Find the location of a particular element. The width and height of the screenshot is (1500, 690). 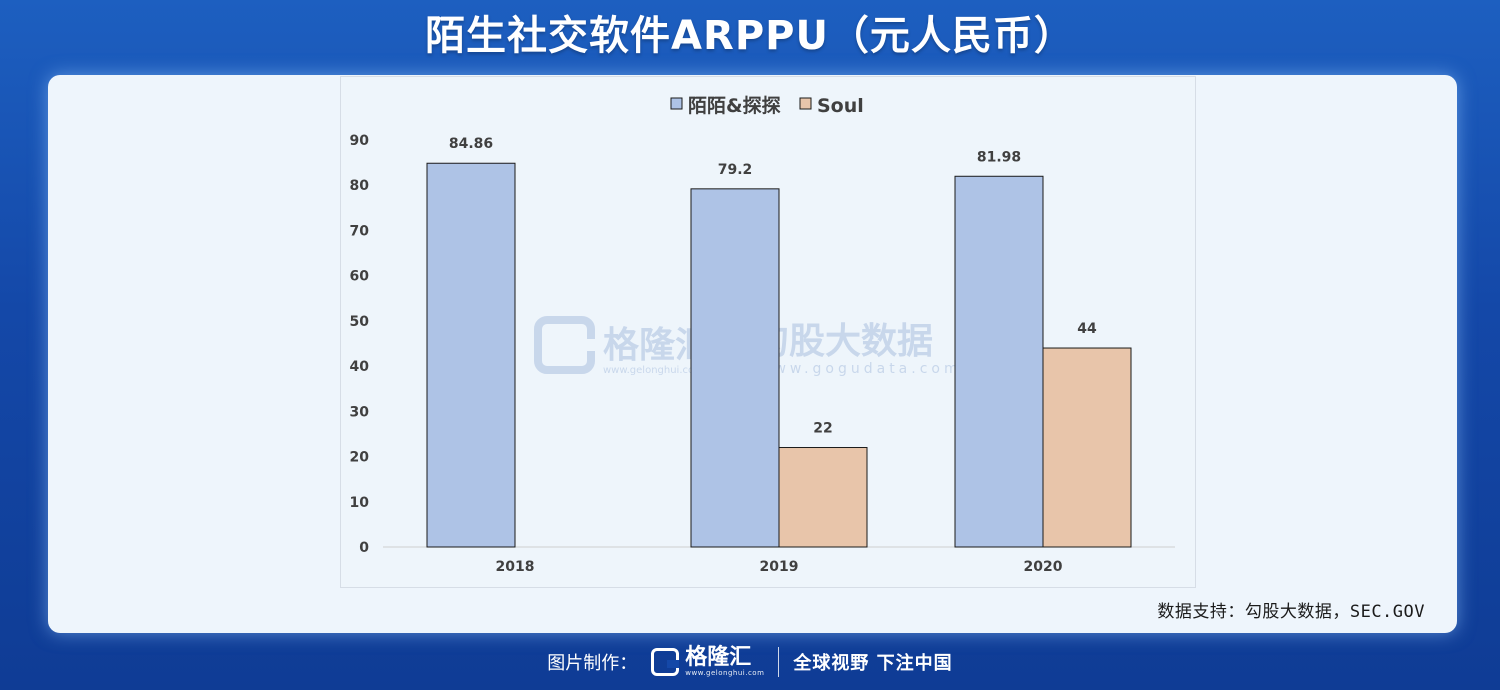

footer: 图片制作： 格隆汇 www.gelonghui.com 全球视野 下注中国 is located at coordinates (750, 662).